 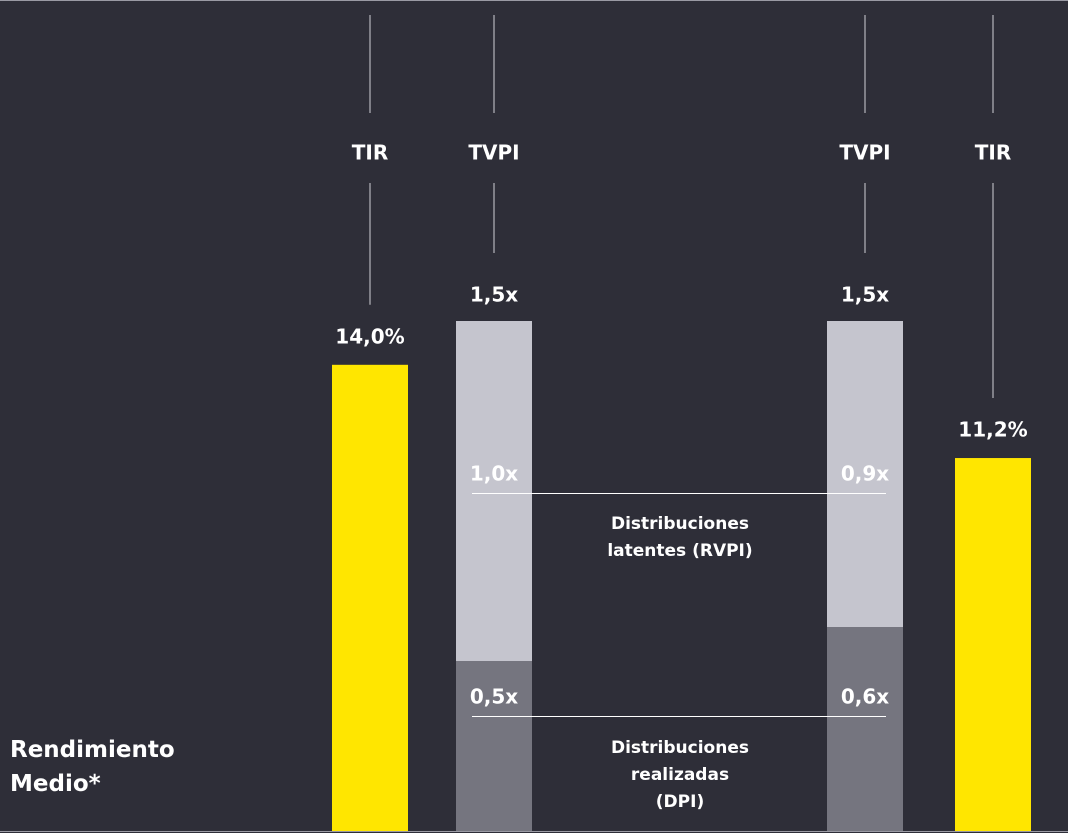 What do you see at coordinates (680, 537) in the screenshot?
I see `series-label: Distribuciones latentes (RVPI)` at bounding box center [680, 537].